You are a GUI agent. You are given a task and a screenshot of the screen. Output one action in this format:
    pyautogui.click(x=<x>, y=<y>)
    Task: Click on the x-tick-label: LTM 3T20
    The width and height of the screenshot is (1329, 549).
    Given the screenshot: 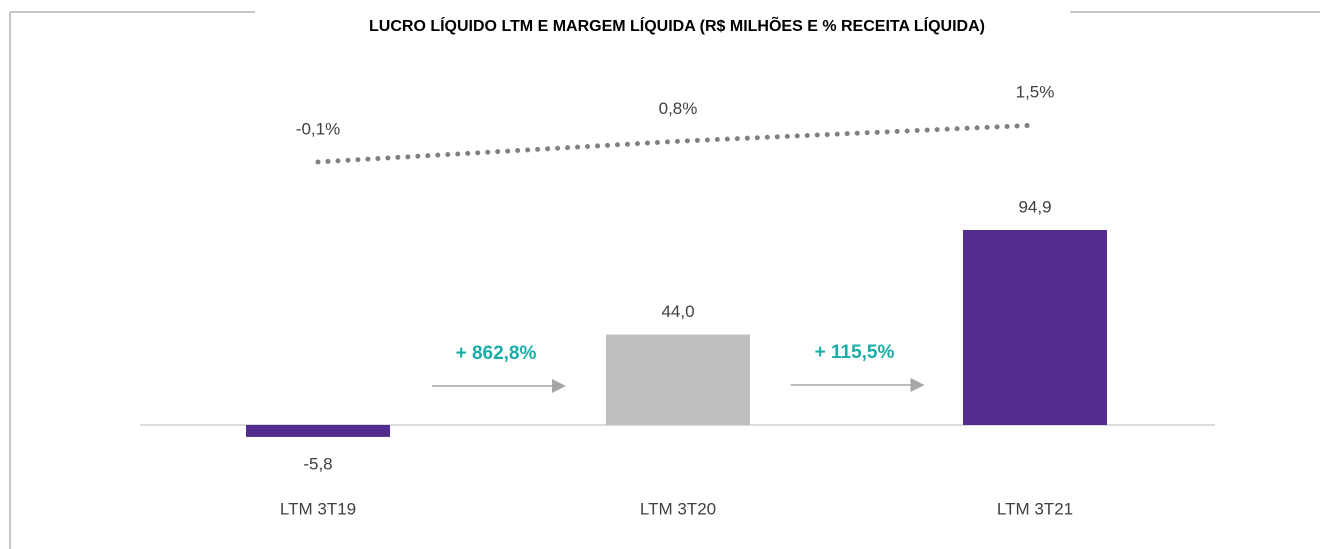 What is the action you would take?
    pyautogui.click(x=678, y=508)
    